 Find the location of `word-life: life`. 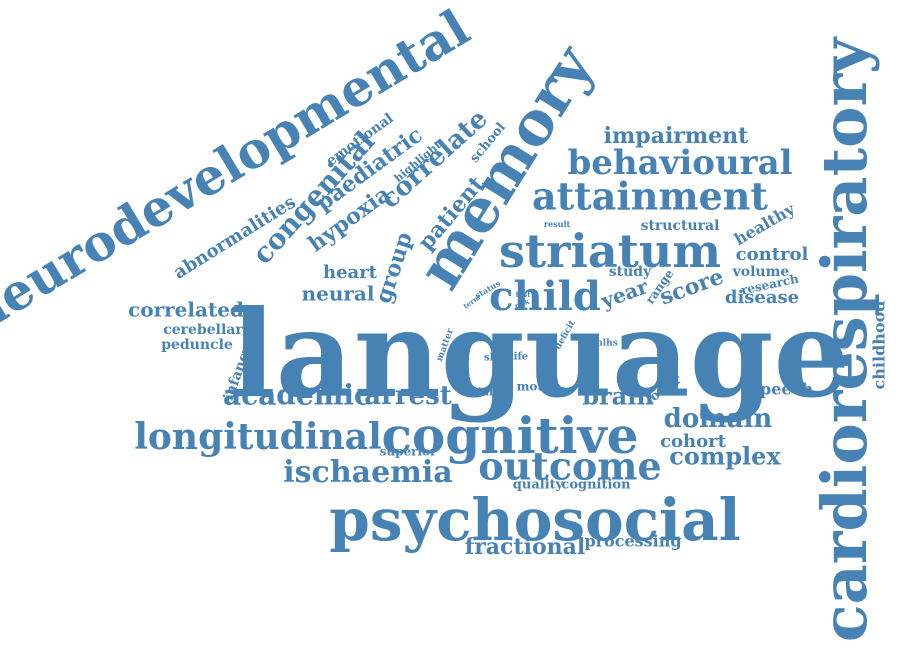

word-life: life is located at coordinates (519, 357).